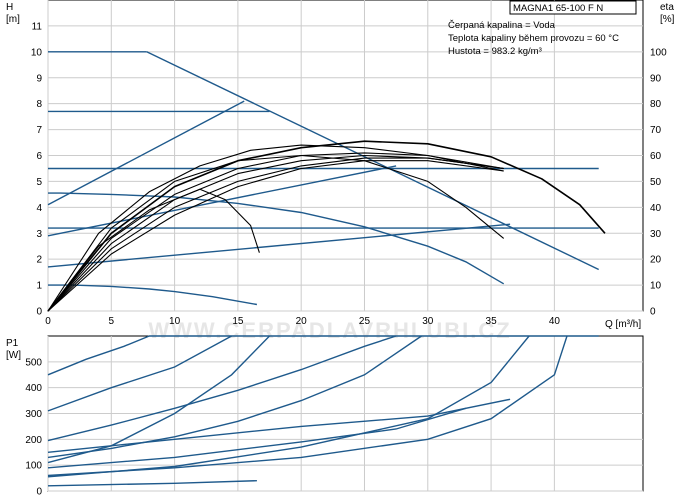 The width and height of the screenshot is (691, 500). I want to click on flow-axis-label: Q [m³/h], so click(623, 324).